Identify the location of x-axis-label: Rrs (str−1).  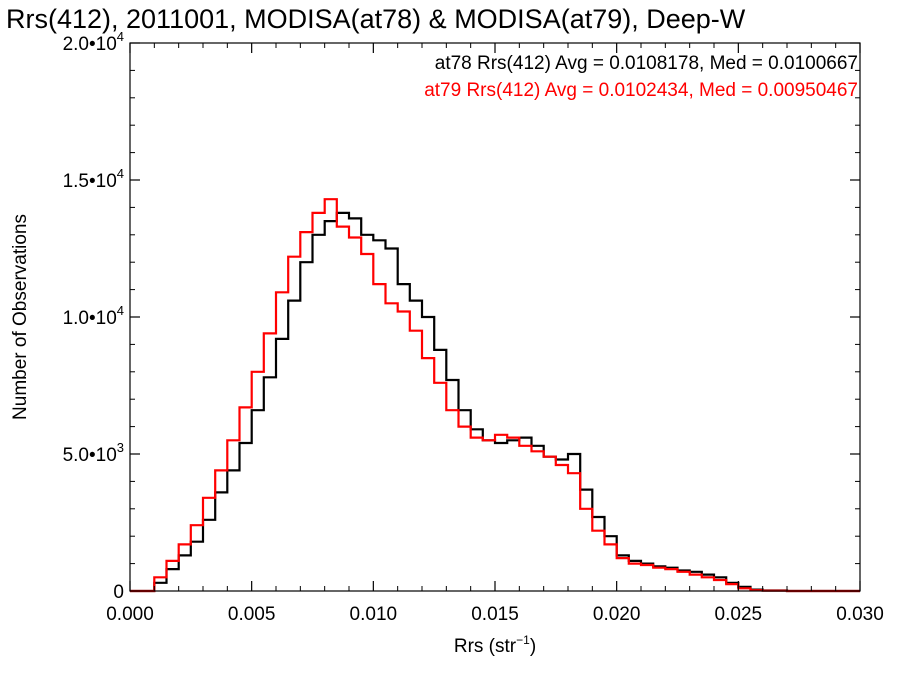
(495, 645).